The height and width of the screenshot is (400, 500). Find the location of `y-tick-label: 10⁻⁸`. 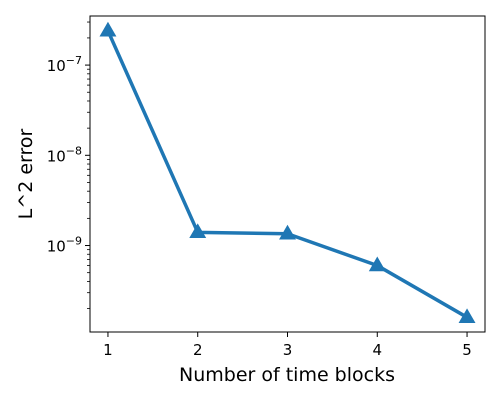

y-tick-label: 10⁻⁸ is located at coordinates (64, 154).